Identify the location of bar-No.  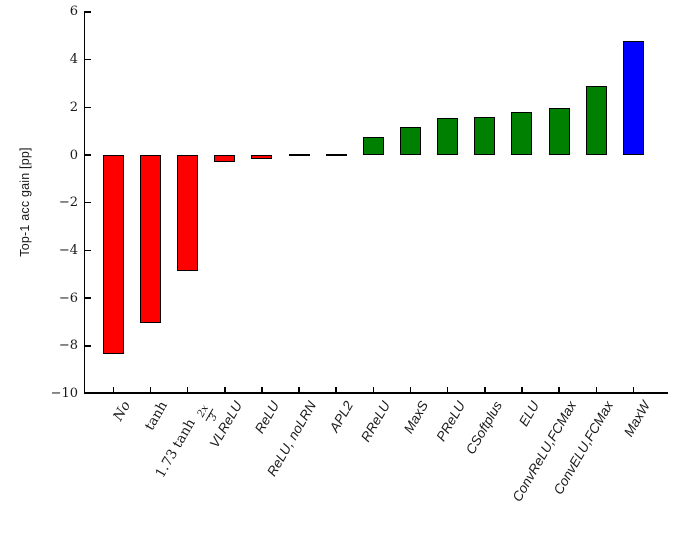
(113, 255).